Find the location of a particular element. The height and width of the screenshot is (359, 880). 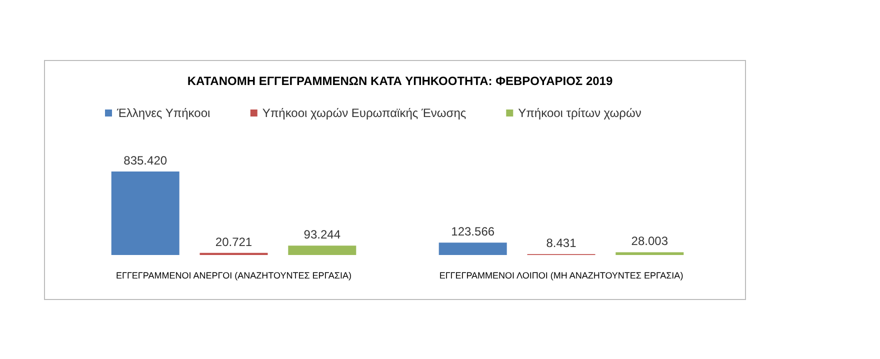

x-tick-label: ΕΓΓΕΓΡΑΜΜΕΝΟΙ ΑΝΕΡΓΟΙ (ΑΝΑΖΗΤΟΥΝΤΕΣ ΕΡΓΑΣΙΑ) is located at coordinates (234, 275).